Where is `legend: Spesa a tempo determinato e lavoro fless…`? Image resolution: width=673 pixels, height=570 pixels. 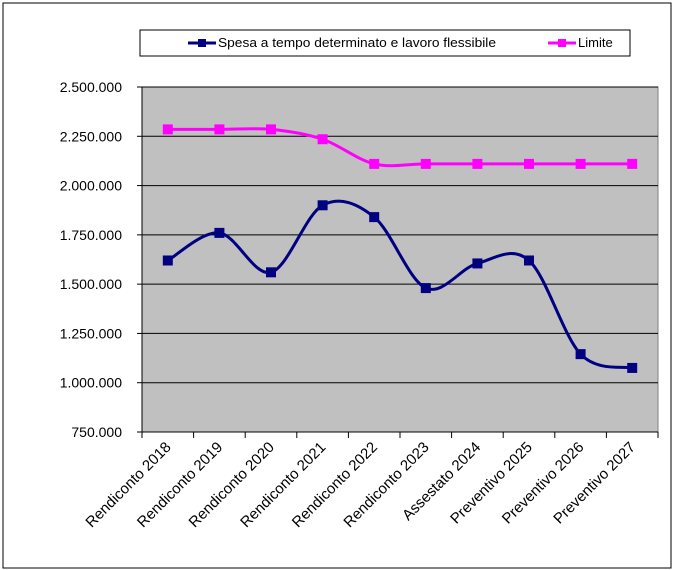
legend: Spesa a tempo determinato e lavoro fless… is located at coordinates (385, 43).